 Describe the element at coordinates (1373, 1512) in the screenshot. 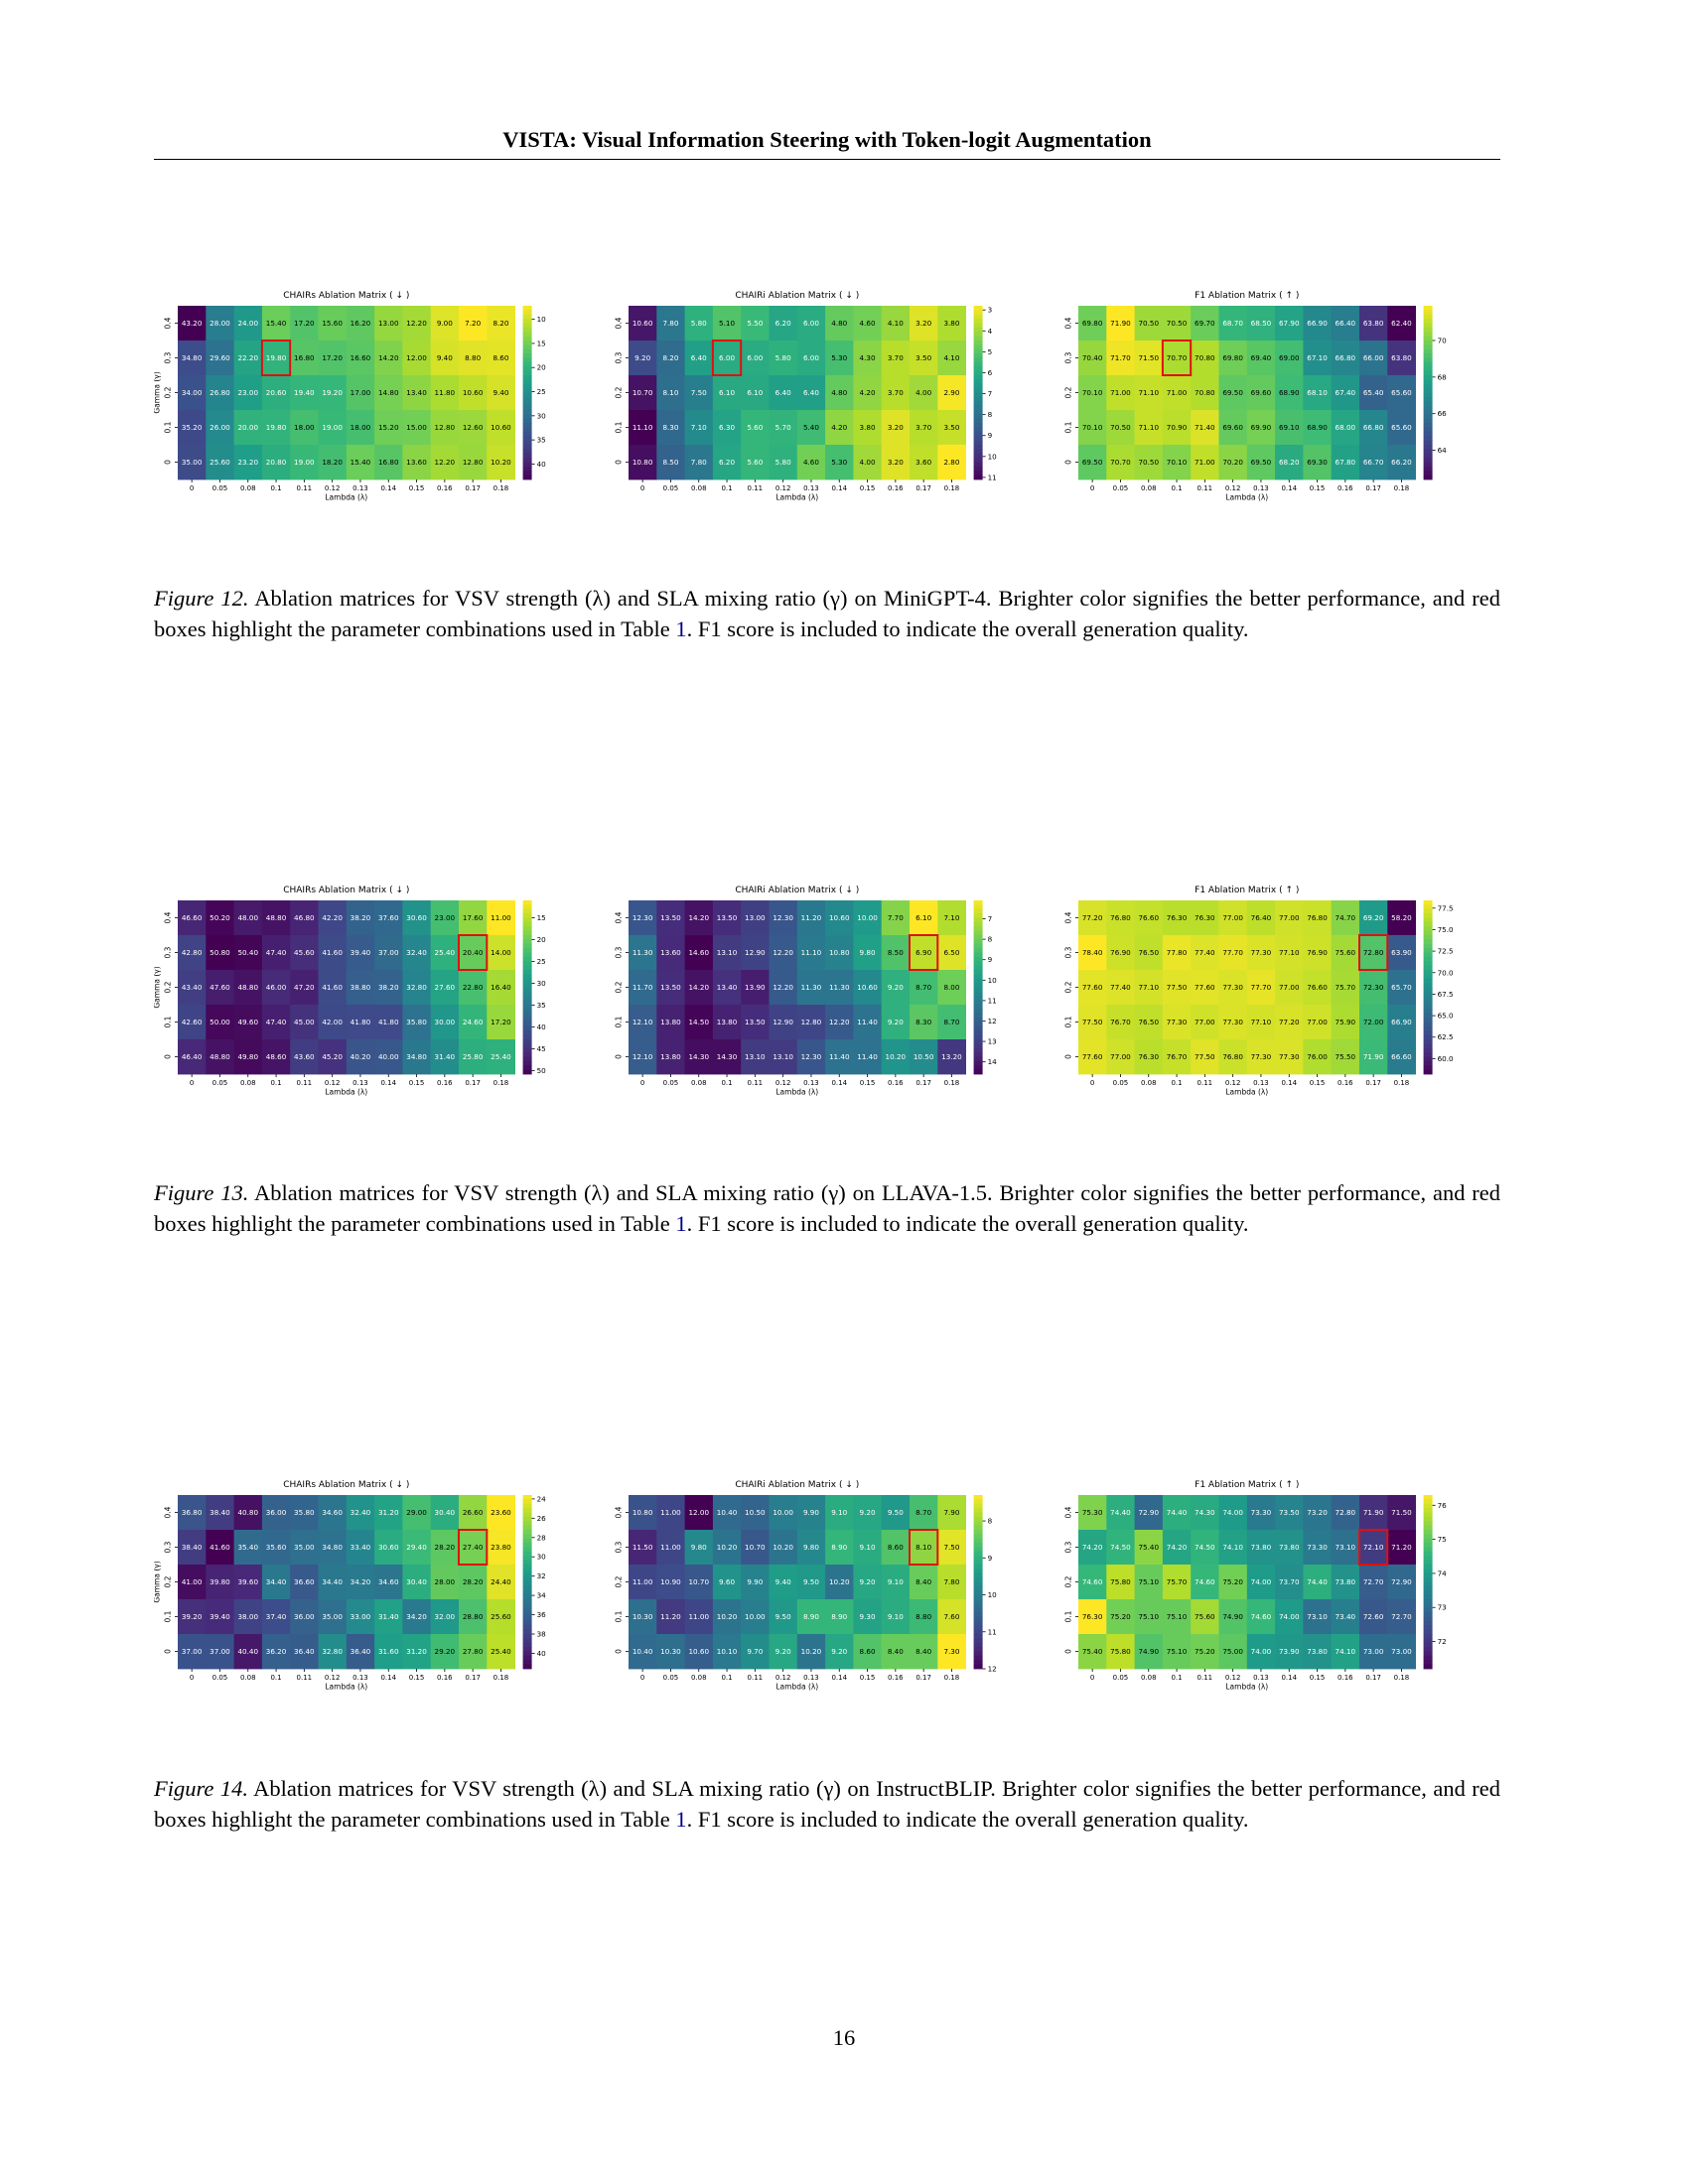

I see `heatmap-cell-value: 71.90` at that location.